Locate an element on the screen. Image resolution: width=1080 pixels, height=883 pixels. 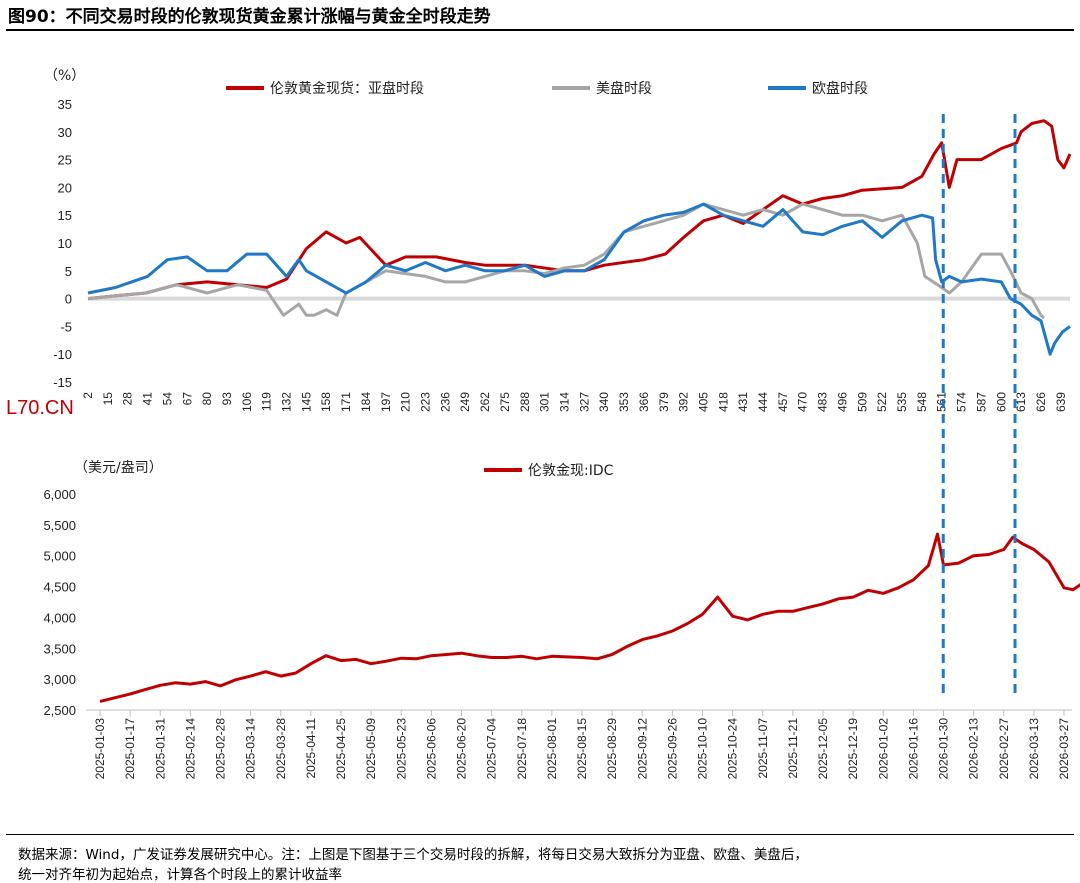
top-x-tick-label: 639 is located at coordinates (1061, 402).